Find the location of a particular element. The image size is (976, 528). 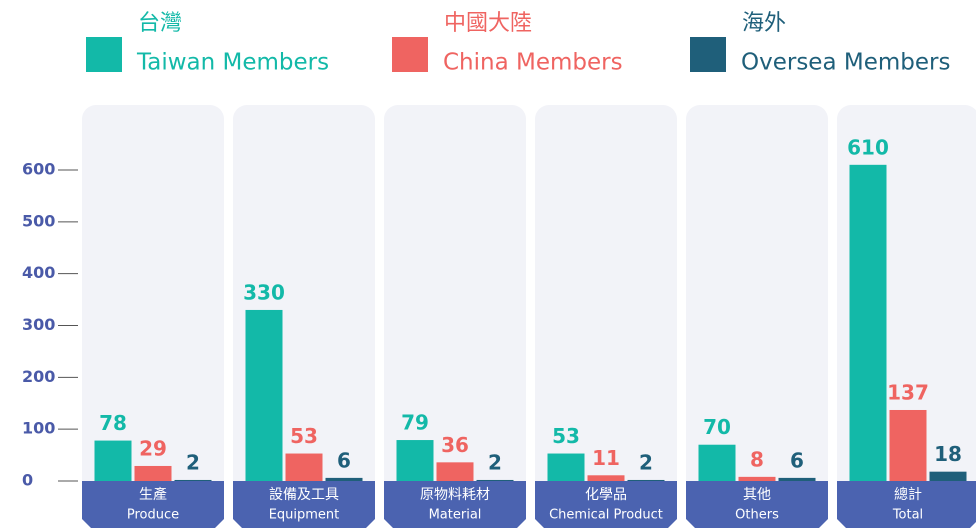

x-tick-label-zh: 總計 is located at coordinates (908, 494).